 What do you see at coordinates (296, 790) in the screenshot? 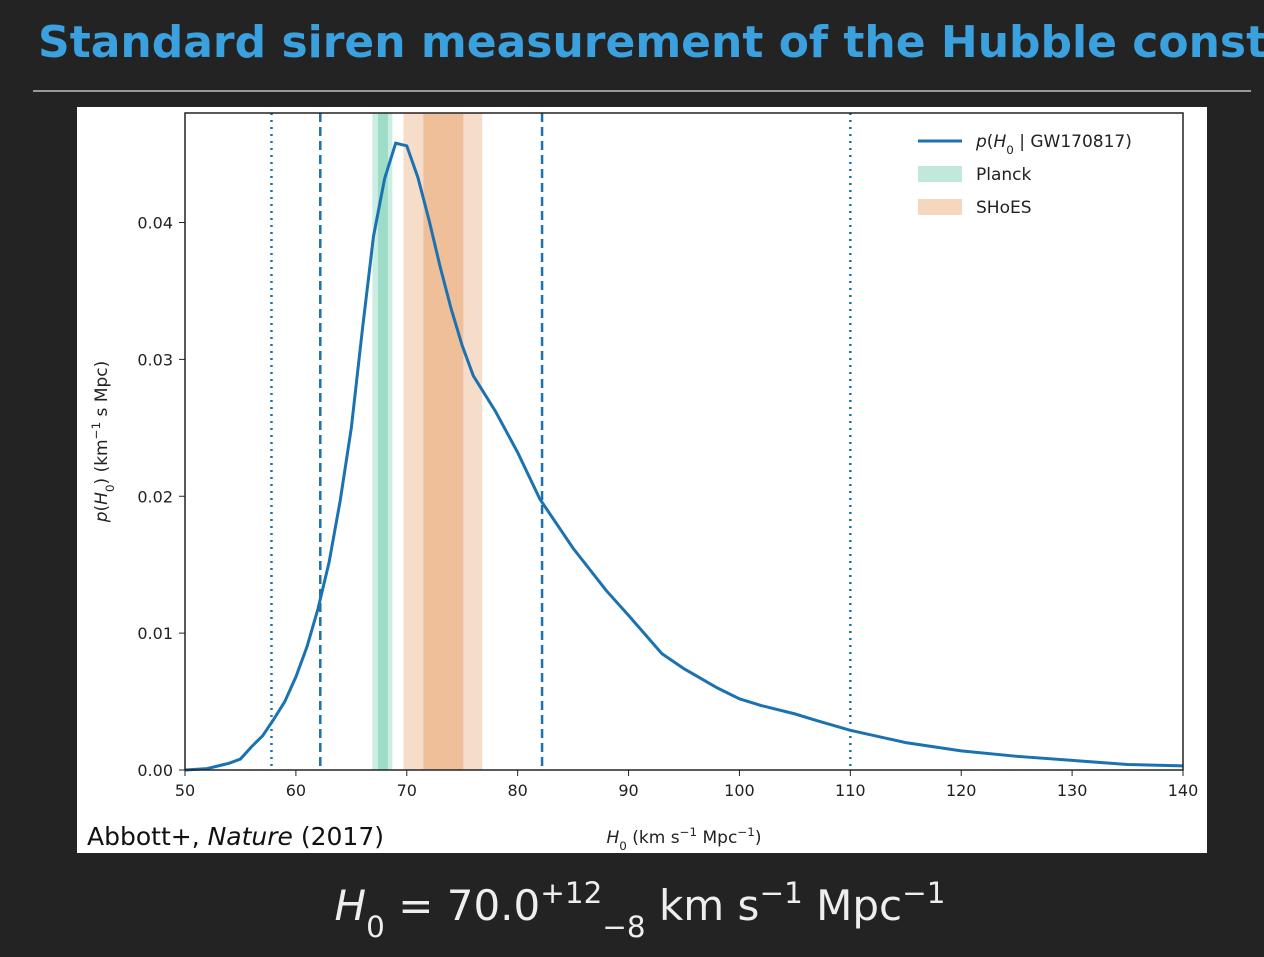
I see `x-tick-label: 60` at bounding box center [296, 790].